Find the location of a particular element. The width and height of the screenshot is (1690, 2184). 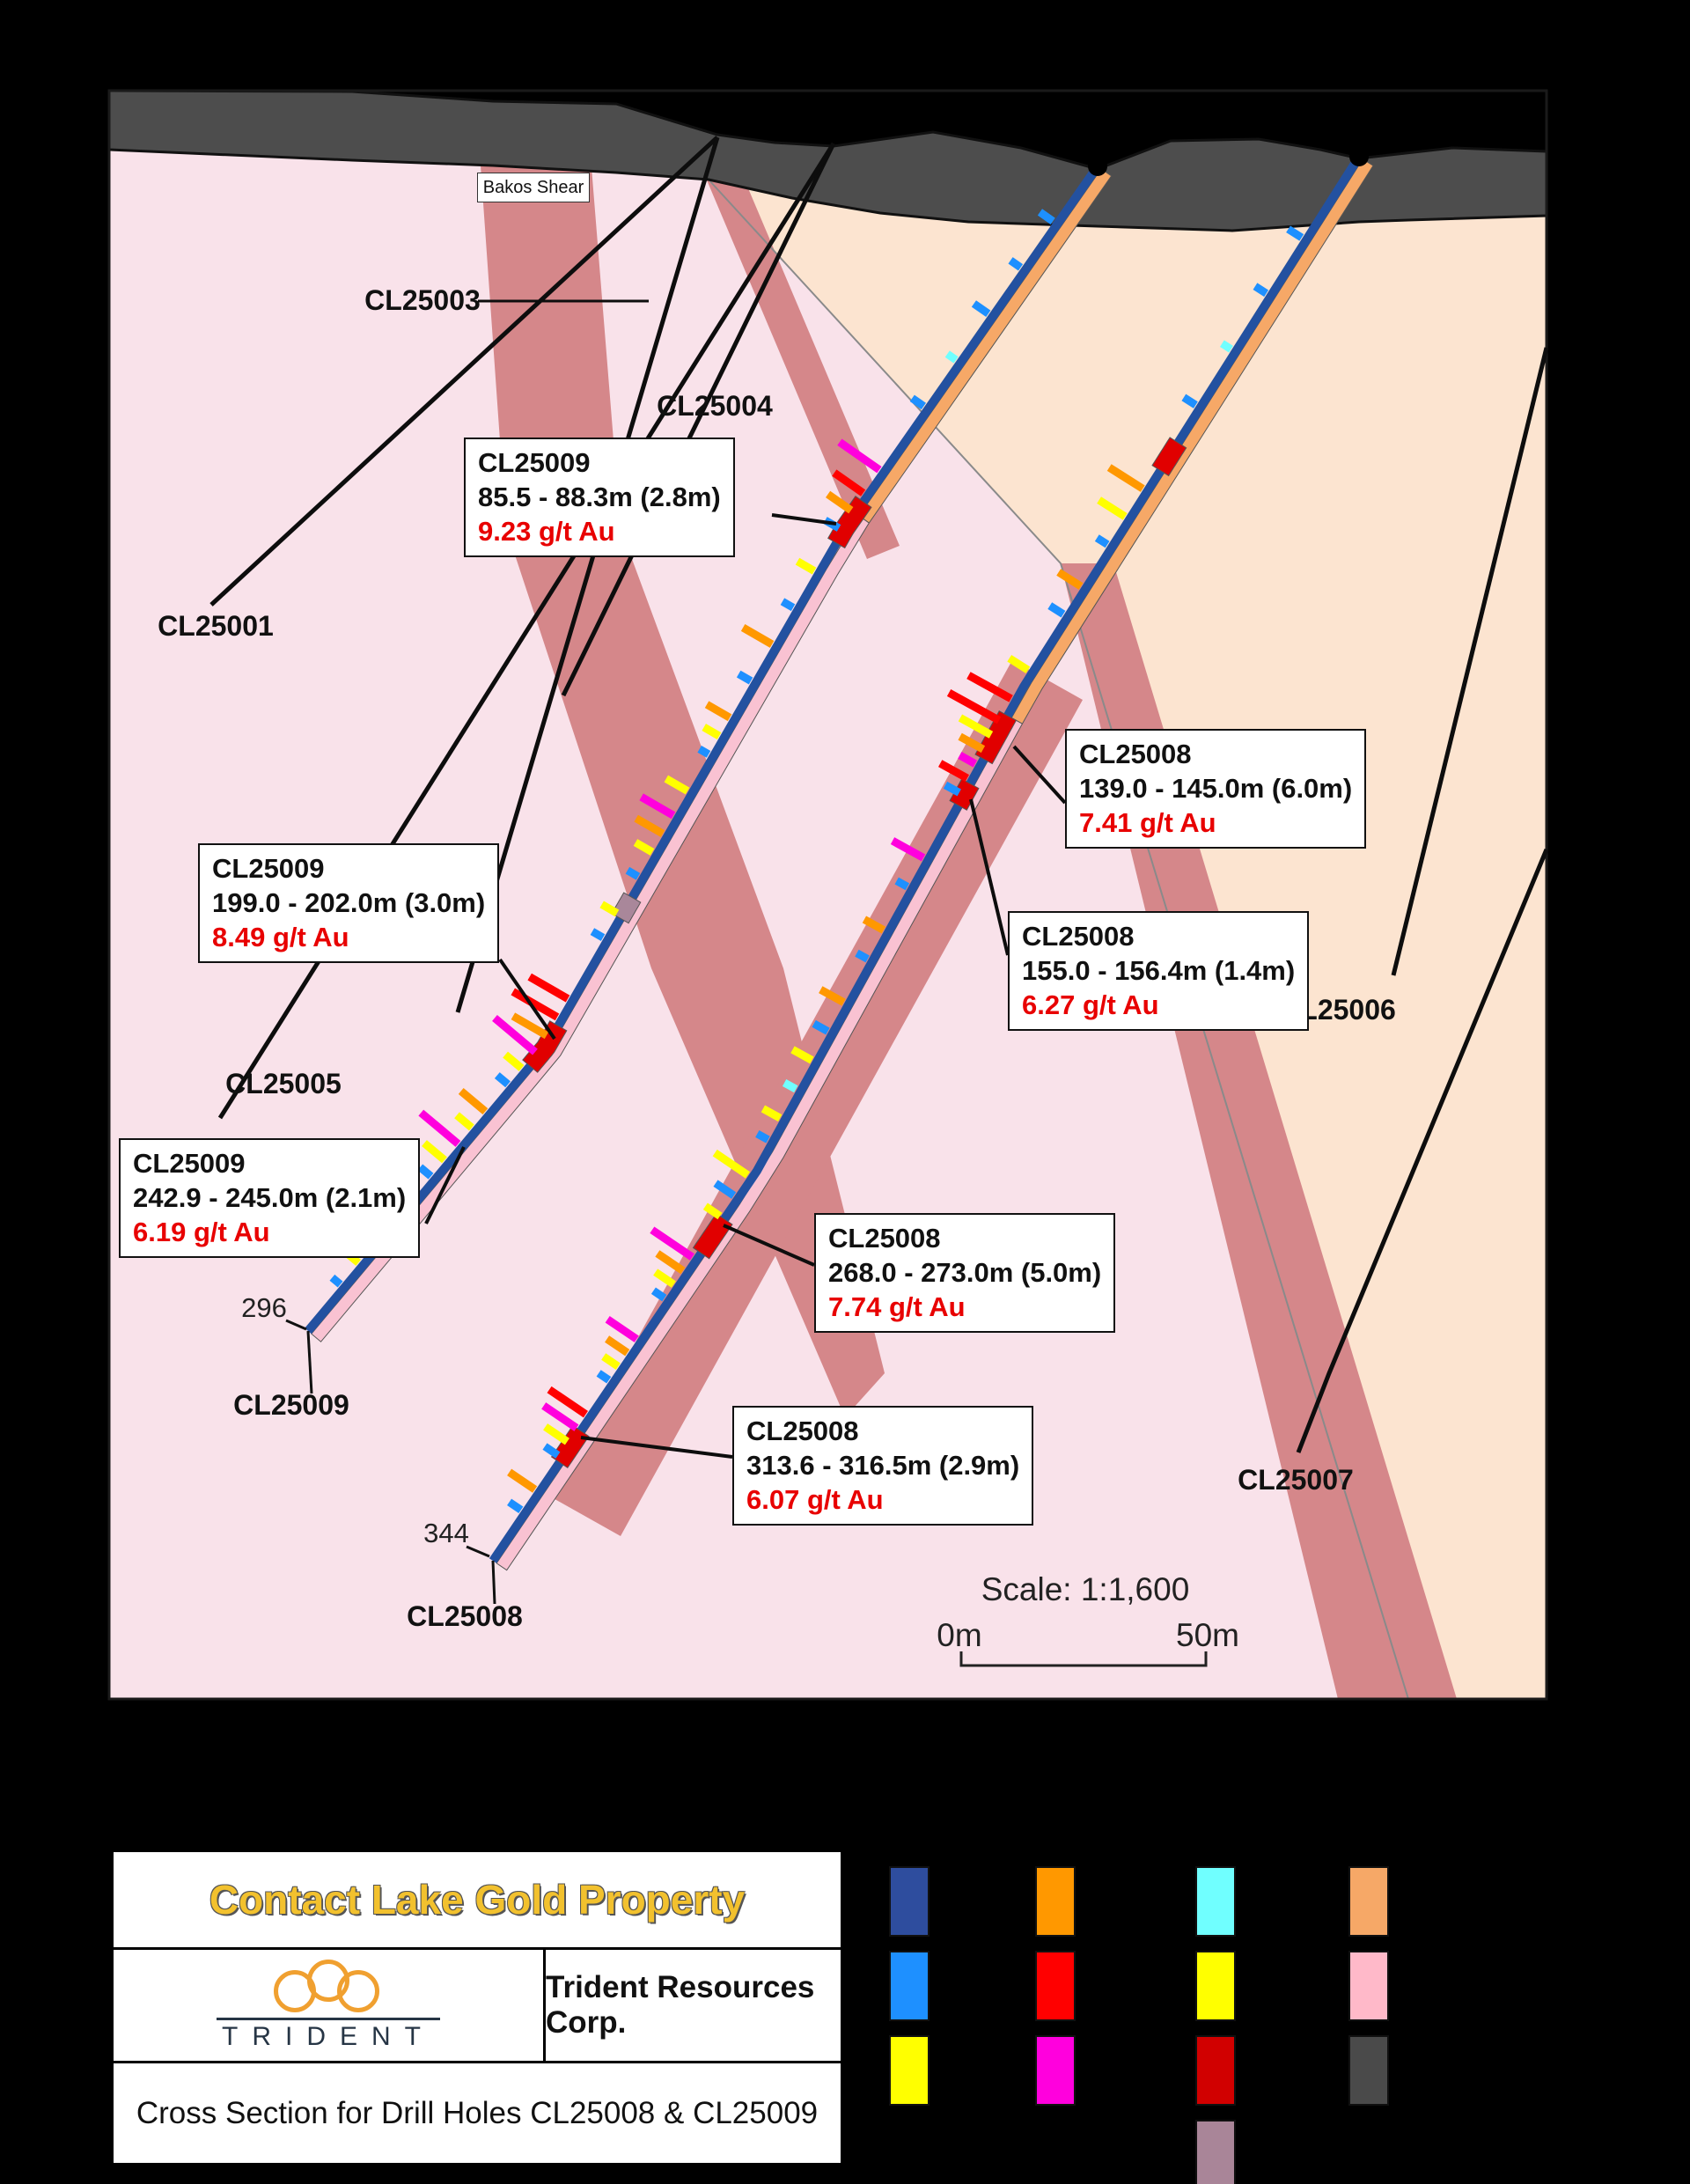

scale-title: Scale: 1:1,600 is located at coordinates (1085, 1589).